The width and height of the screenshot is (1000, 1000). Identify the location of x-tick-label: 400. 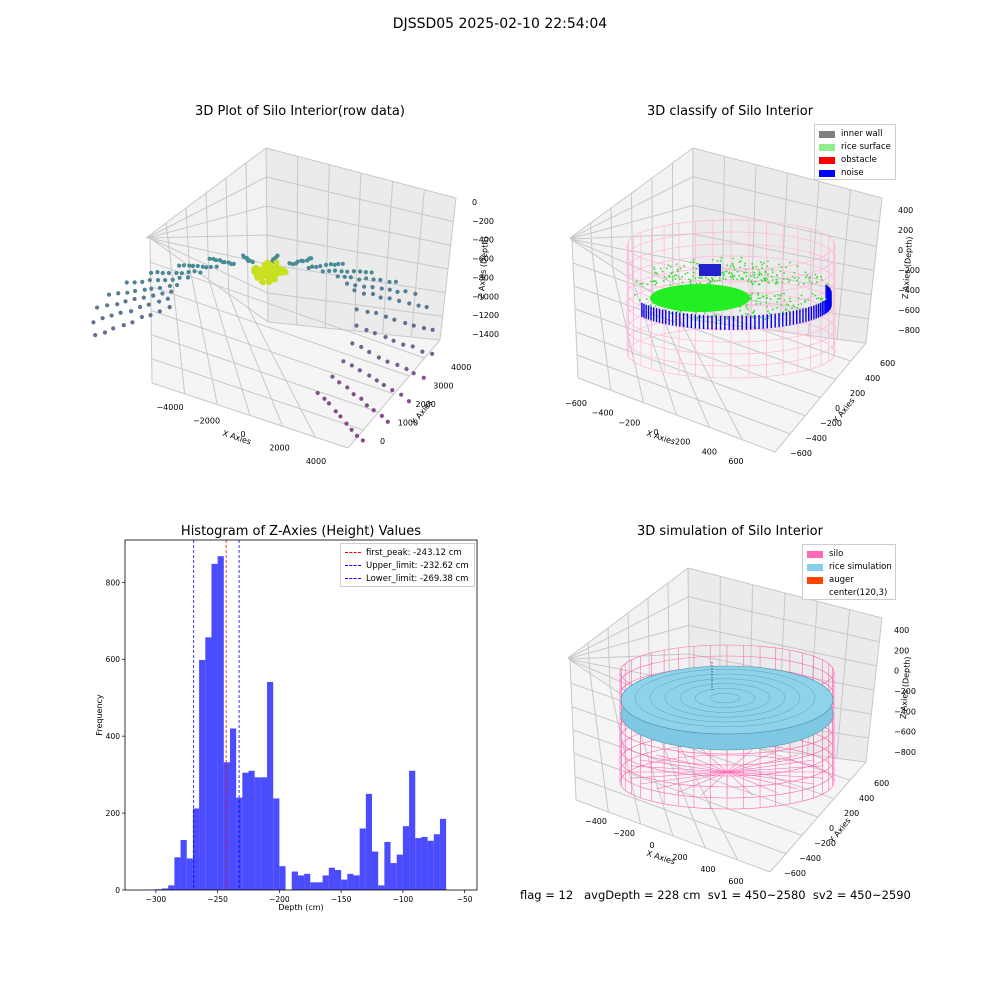
(709, 451).